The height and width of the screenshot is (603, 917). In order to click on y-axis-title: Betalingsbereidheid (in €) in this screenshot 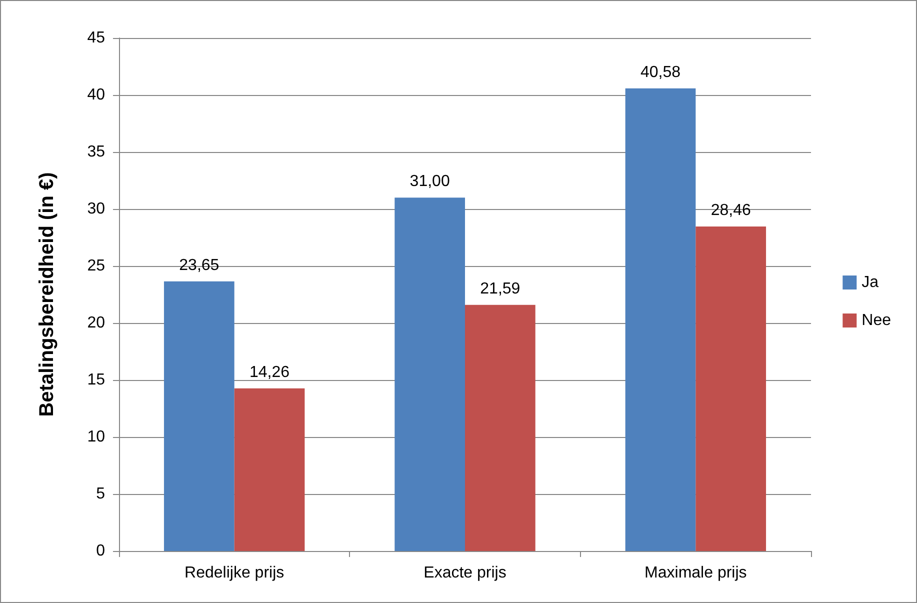, I will do `click(47, 294)`.